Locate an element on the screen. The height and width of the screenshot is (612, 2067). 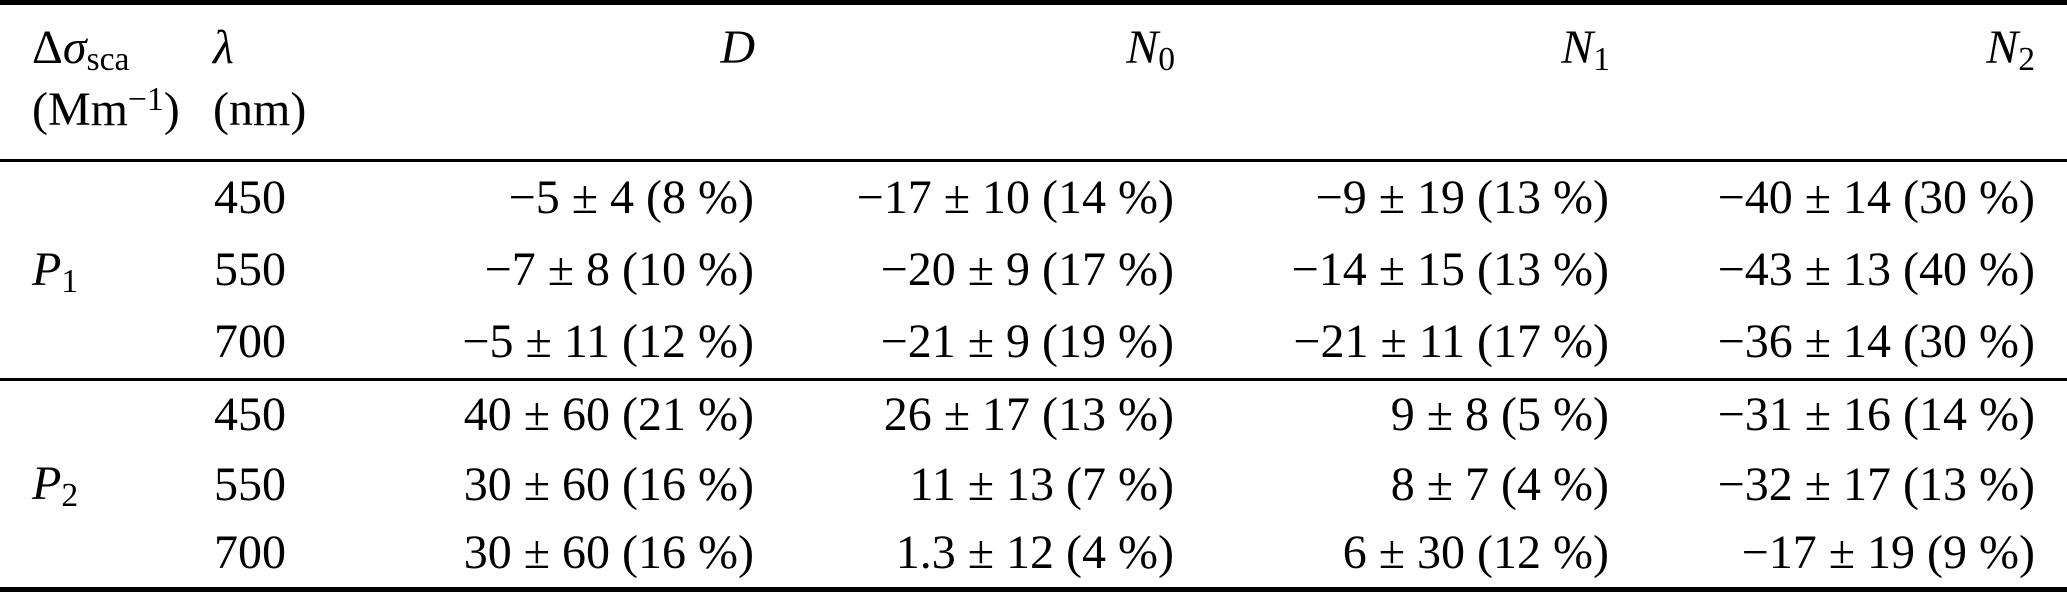
N1-value-cell: −21 ± 11 (17 %) is located at coordinates (1451, 342).